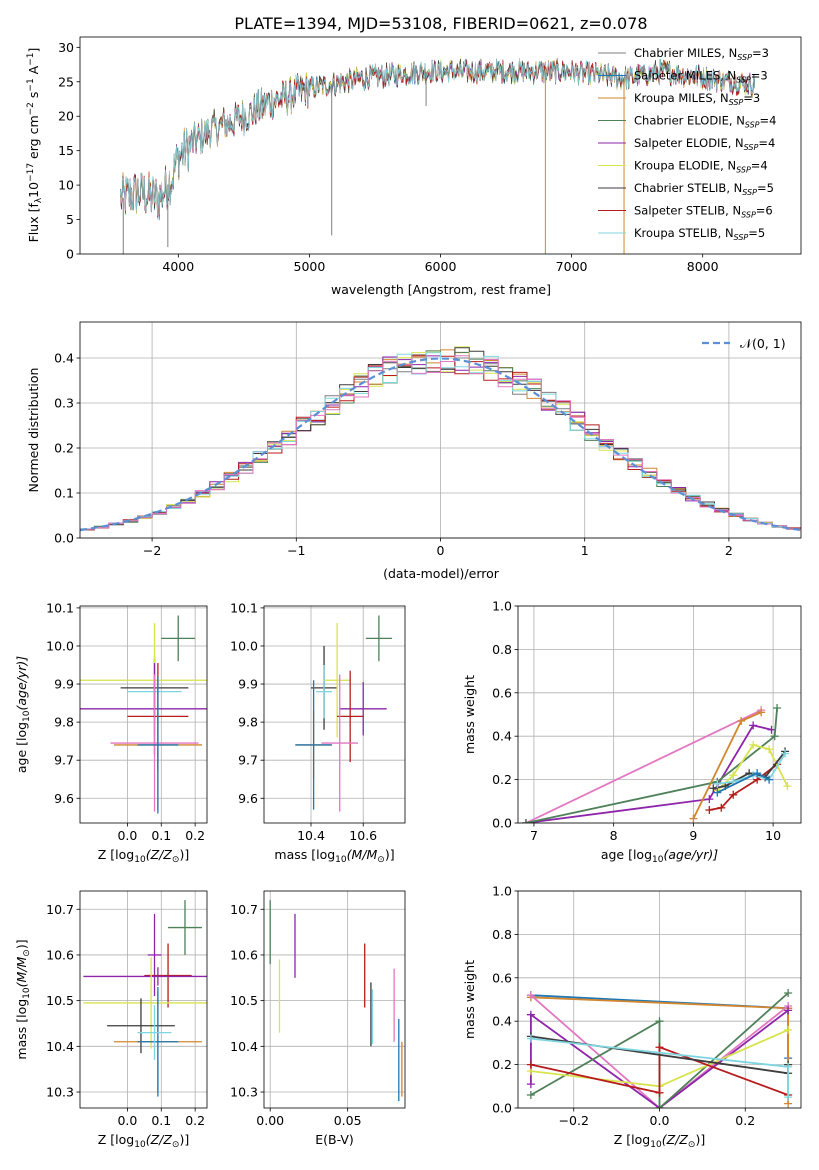  What do you see at coordinates (21, 1029) in the screenshot?
I see `y-axis-label-main: mass [log` at bounding box center [21, 1029].